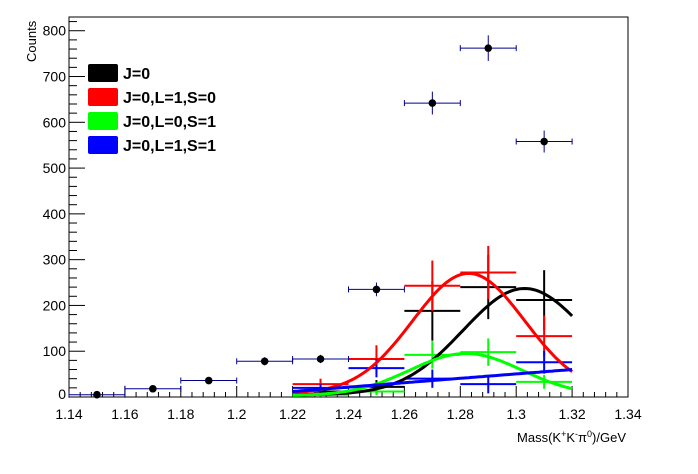 The height and width of the screenshot is (474, 698). Describe the element at coordinates (124, 414) in the screenshot. I see `x-tick-label: 1.16` at that location.